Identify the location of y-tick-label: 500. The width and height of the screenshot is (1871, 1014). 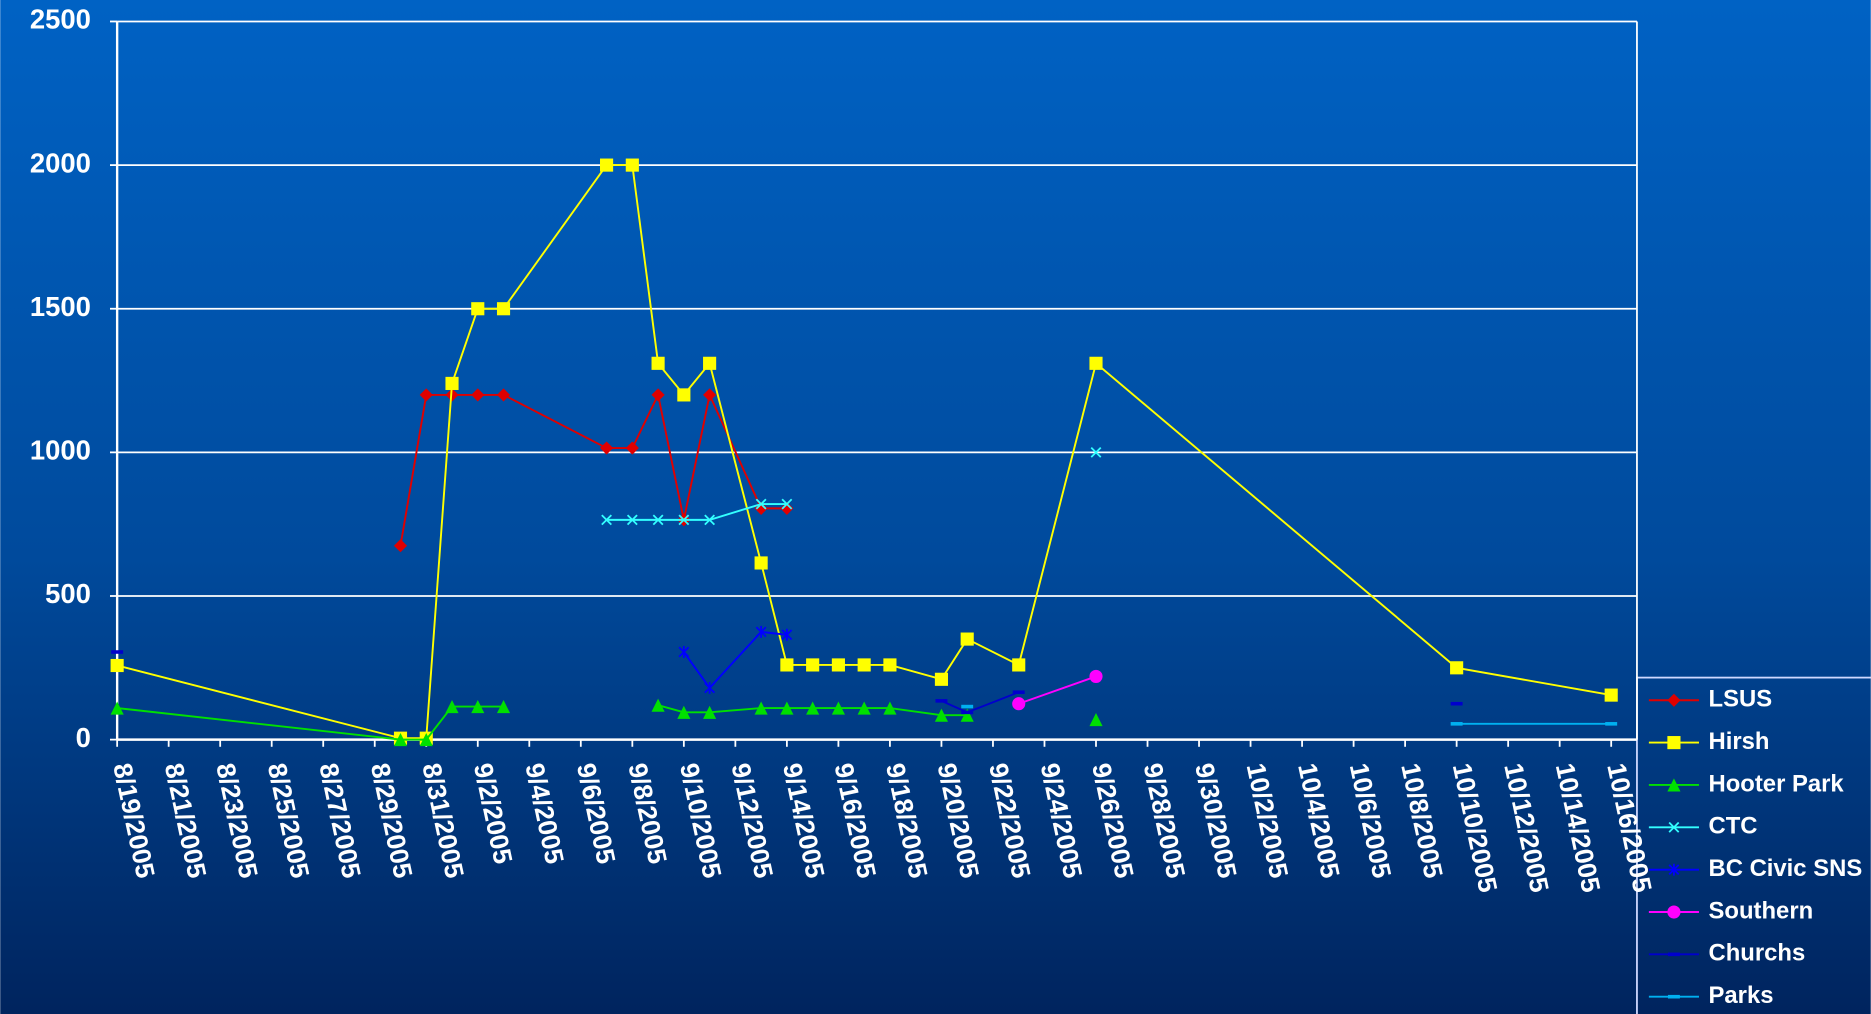
(68, 593).